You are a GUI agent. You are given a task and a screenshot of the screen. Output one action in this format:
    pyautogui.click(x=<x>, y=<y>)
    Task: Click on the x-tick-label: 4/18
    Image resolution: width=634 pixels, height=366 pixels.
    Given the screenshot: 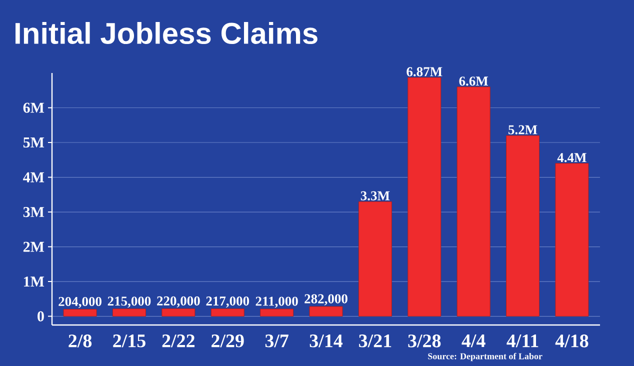 What is the action you would take?
    pyautogui.click(x=571, y=341)
    